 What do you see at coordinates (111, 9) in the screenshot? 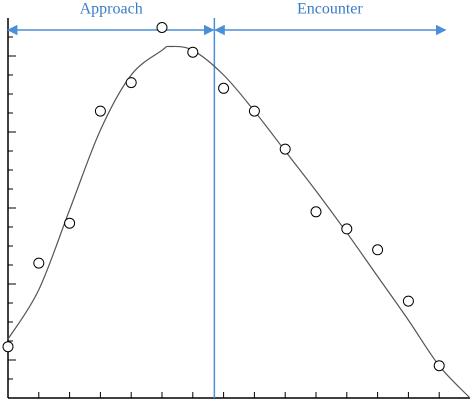
I see `annotation: Approach` at bounding box center [111, 9].